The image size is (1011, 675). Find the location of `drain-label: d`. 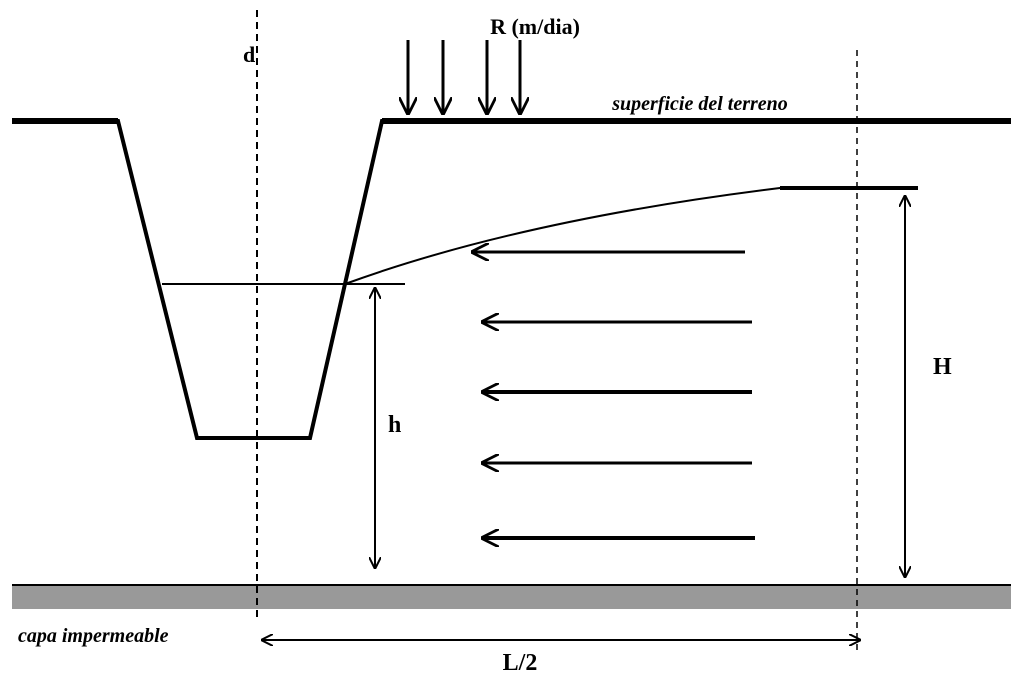

drain-label: d is located at coordinates (249, 54).